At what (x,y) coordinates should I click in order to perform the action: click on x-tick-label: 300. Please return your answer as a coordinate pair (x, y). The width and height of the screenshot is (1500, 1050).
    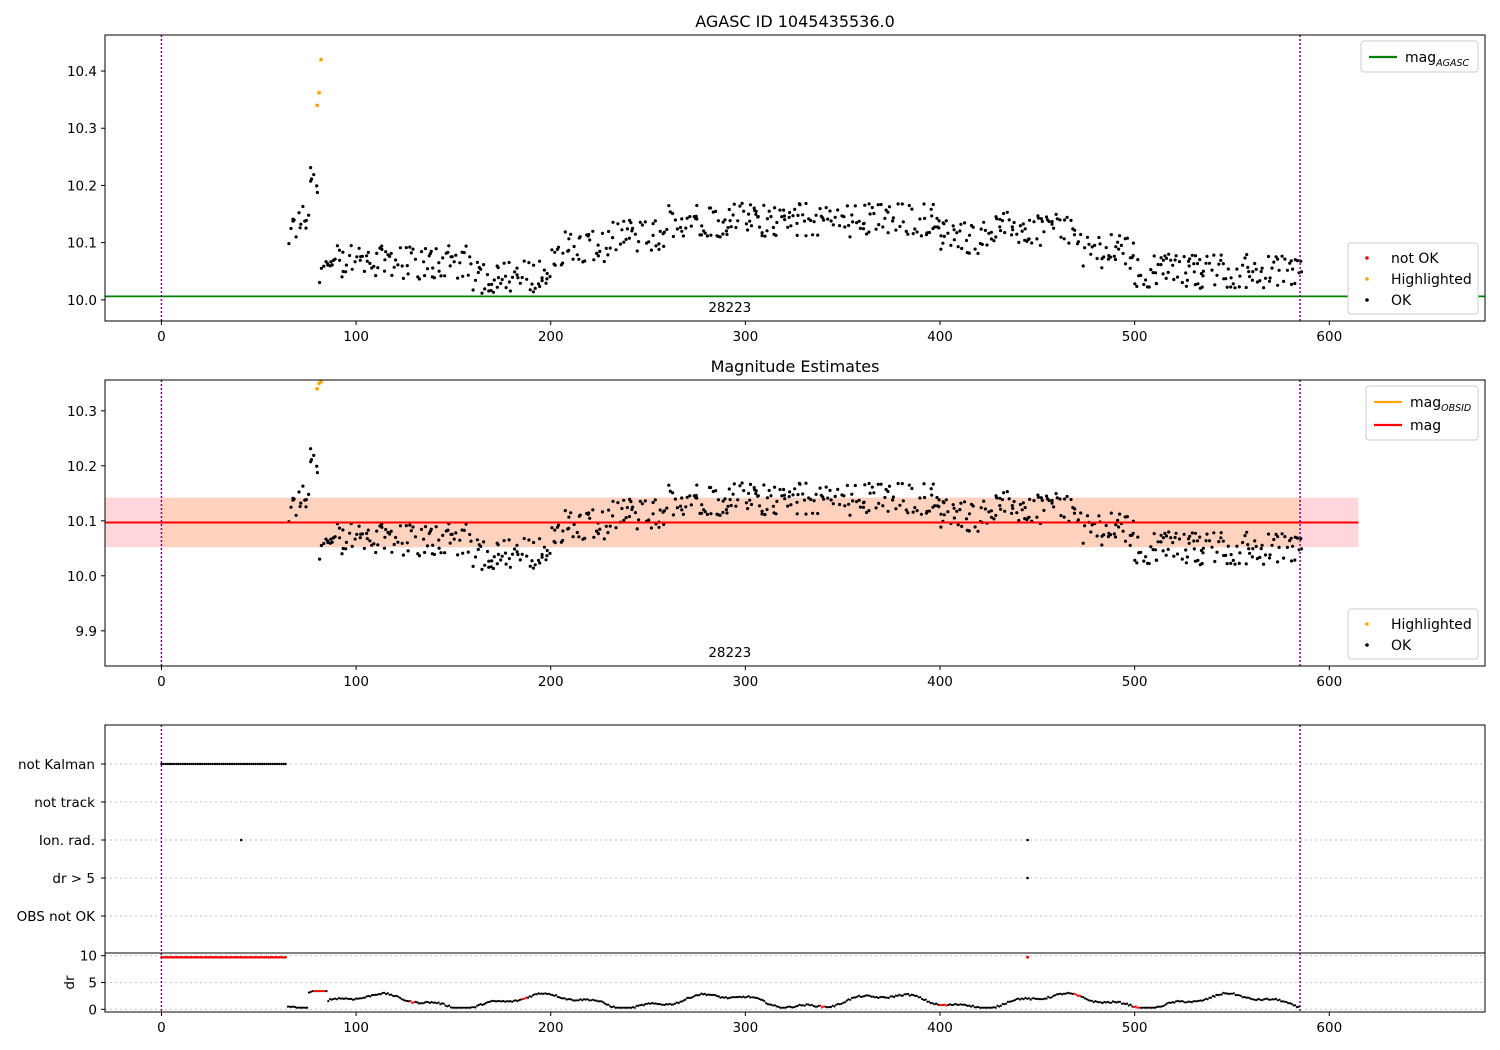
    Looking at the image, I should click on (745, 682).